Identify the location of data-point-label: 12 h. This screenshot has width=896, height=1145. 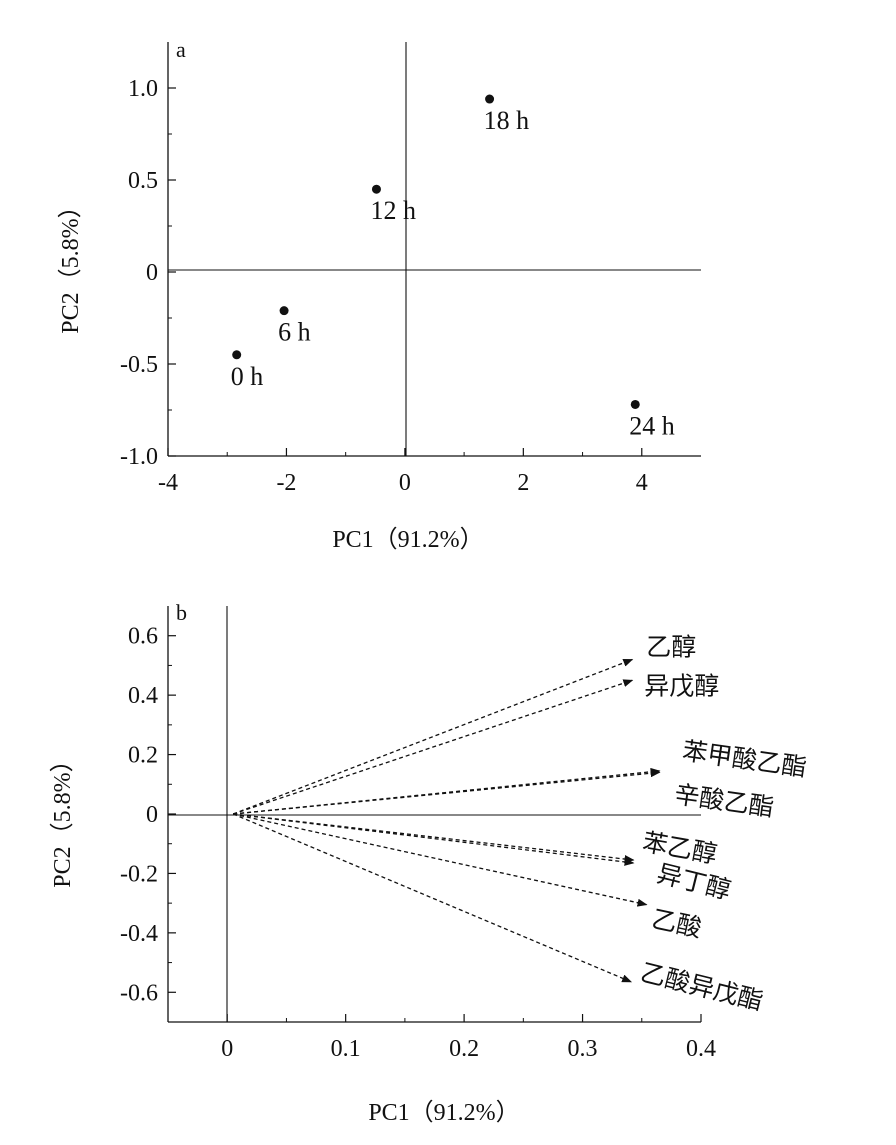
(393, 210).